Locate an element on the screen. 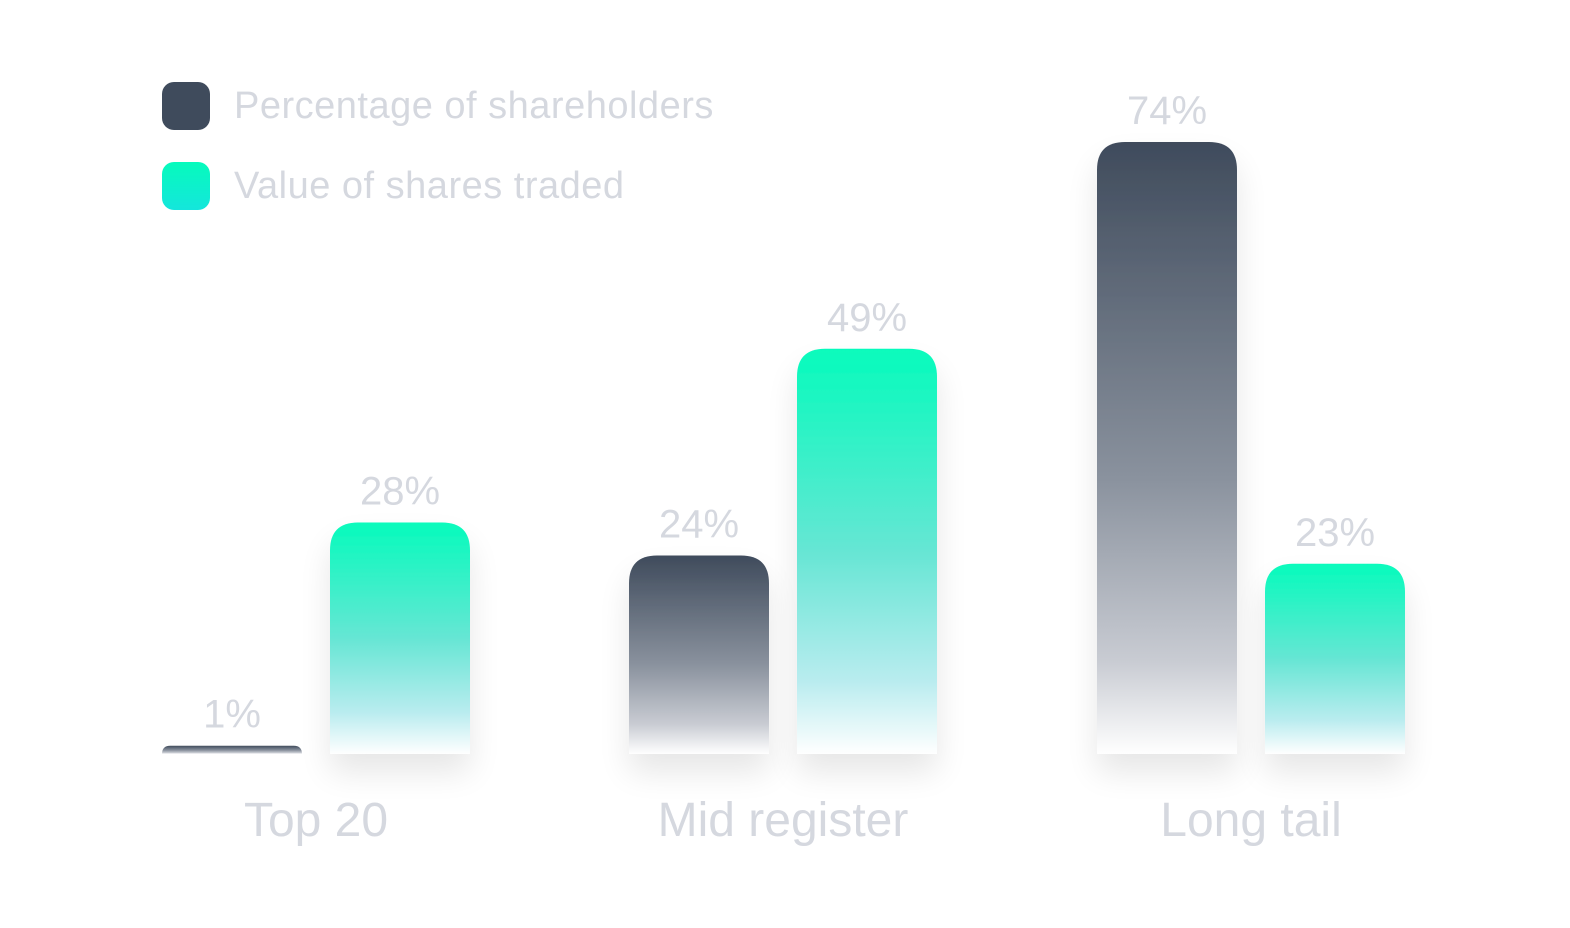  data-label-top-20-shareholders: 1% is located at coordinates (232, 715).